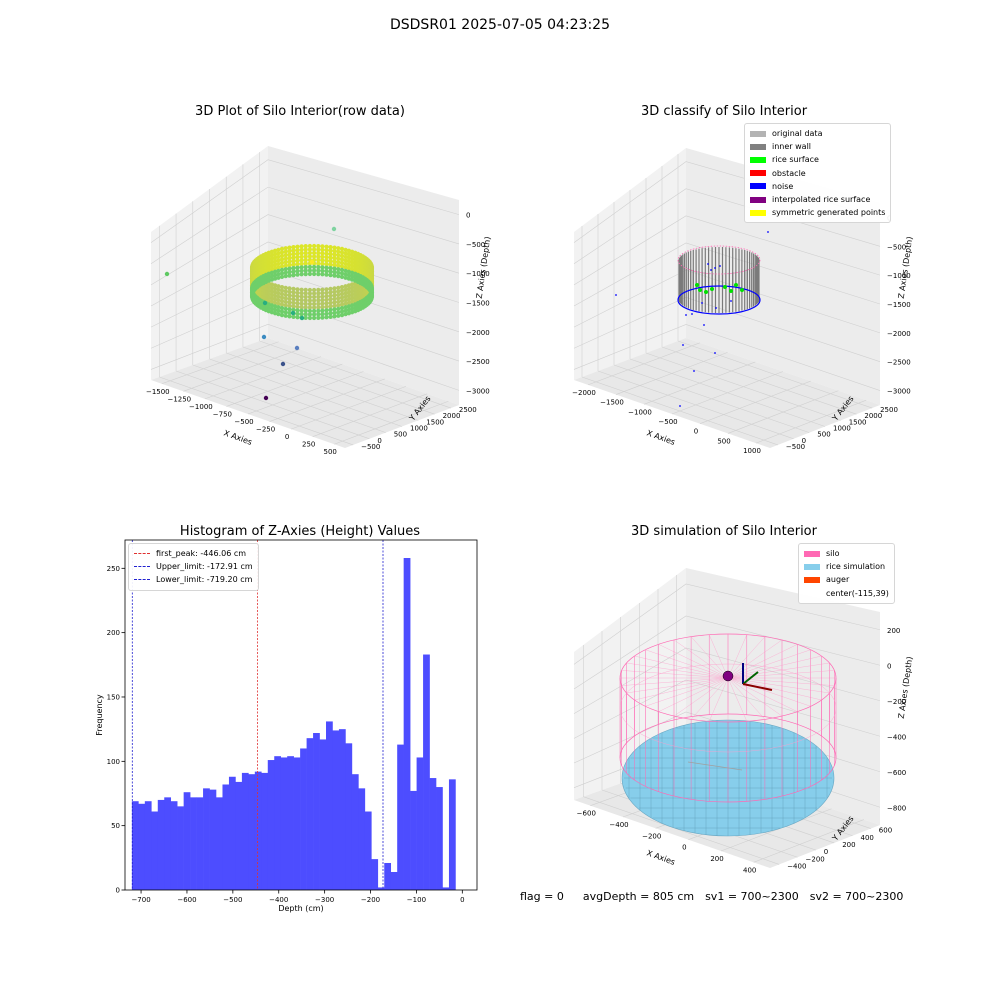 The height and width of the screenshot is (1000, 1000). I want to click on legend-label: rice simulation, so click(856, 567).